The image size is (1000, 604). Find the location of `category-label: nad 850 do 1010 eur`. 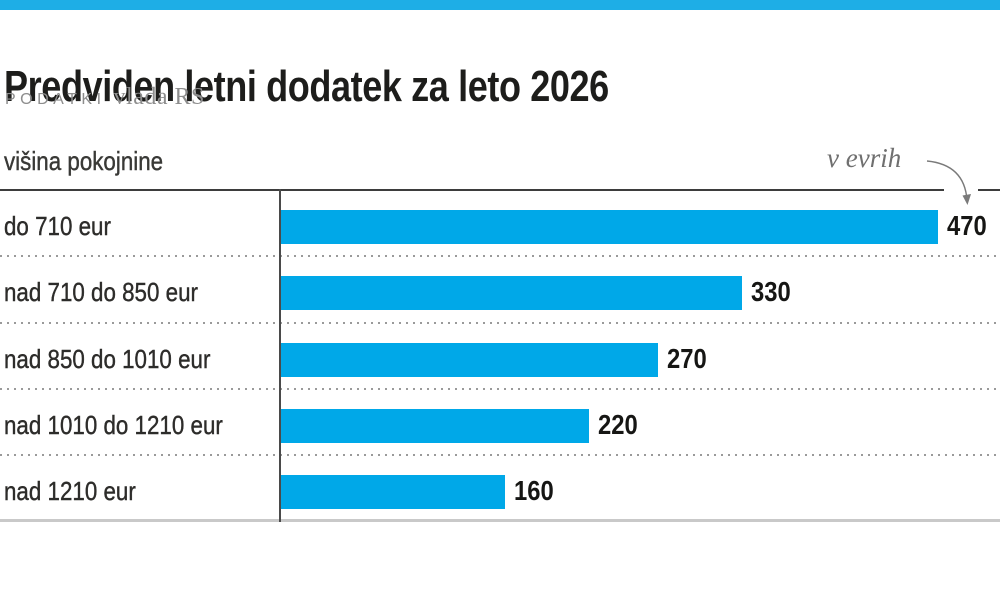

category-label: nad 850 do 1010 eur is located at coordinates (107, 358).